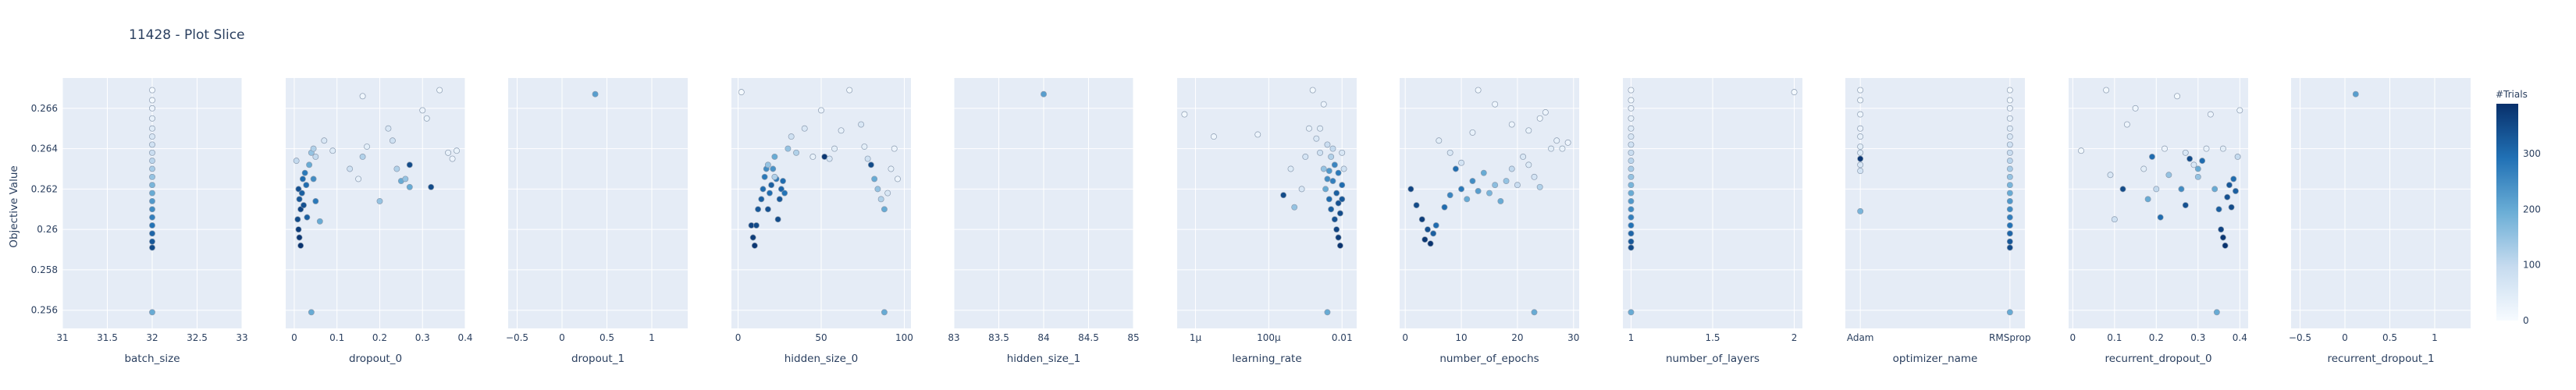  What do you see at coordinates (152, 338) in the screenshot?
I see `x-tick-label: 32` at bounding box center [152, 338].